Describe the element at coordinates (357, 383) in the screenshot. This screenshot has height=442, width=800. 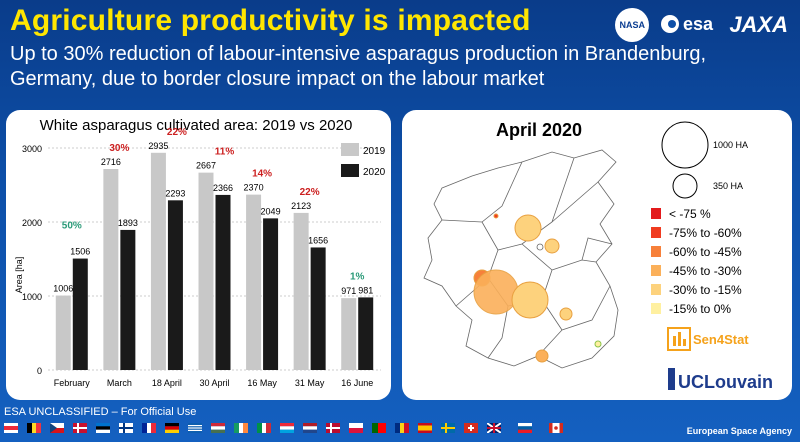
I see `x-tick-label: 16 June` at that location.